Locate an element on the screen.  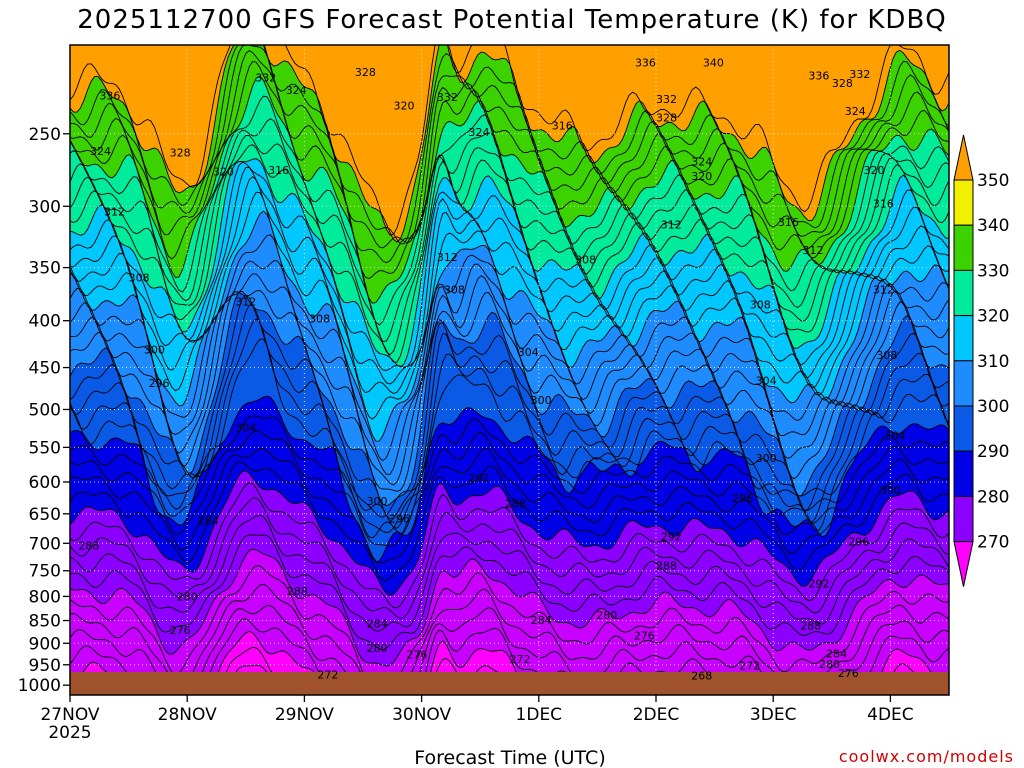
y-tick-label: 400 is located at coordinates (45, 322).